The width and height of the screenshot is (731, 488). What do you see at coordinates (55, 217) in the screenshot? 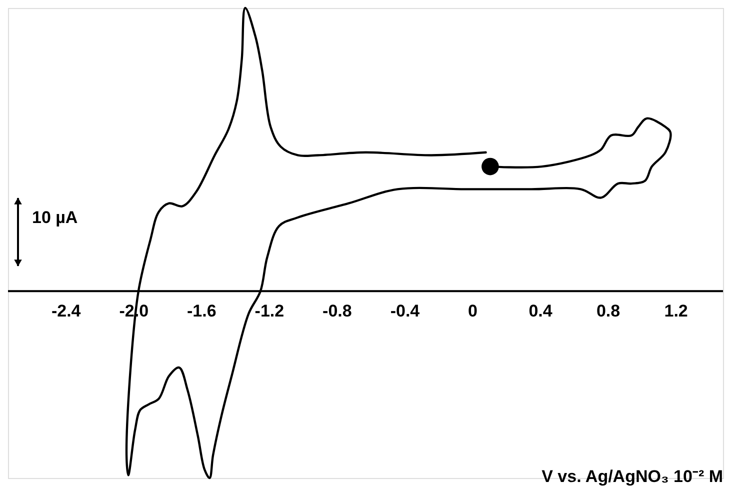
I see `annotation: 10 µA` at bounding box center [55, 217].